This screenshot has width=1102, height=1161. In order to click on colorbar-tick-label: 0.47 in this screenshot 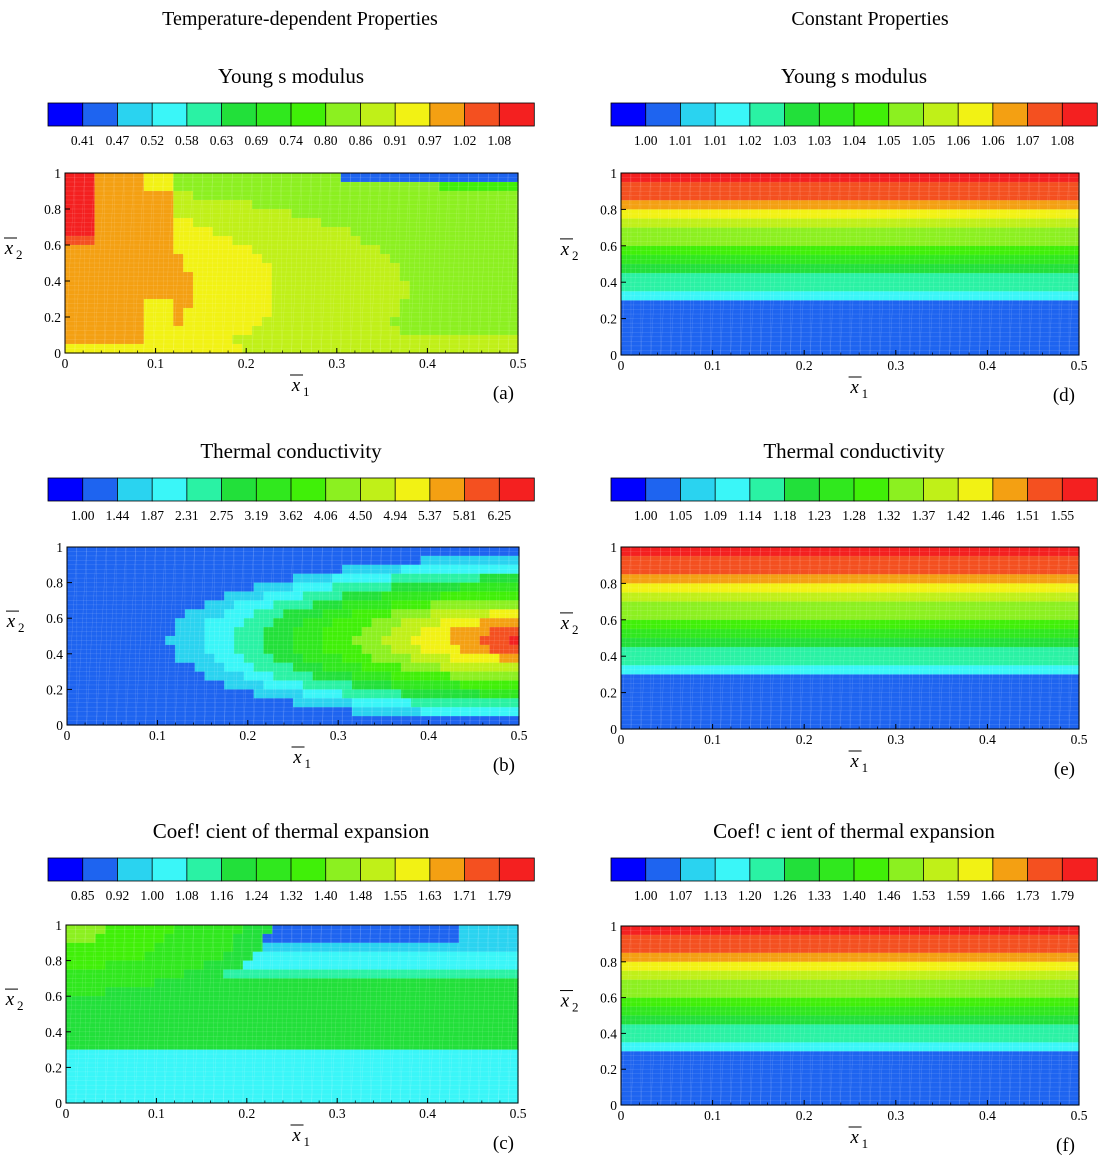, I will do `click(118, 140)`.